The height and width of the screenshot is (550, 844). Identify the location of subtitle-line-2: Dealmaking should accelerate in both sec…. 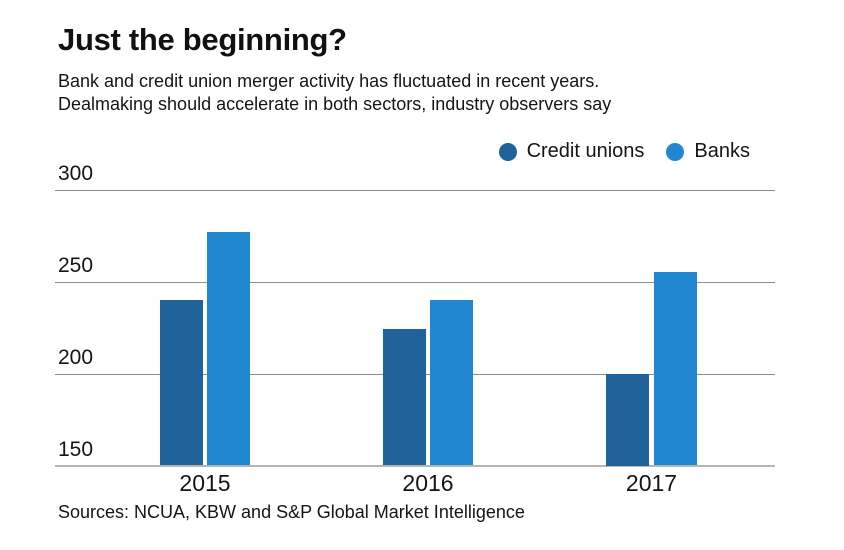
(335, 104).